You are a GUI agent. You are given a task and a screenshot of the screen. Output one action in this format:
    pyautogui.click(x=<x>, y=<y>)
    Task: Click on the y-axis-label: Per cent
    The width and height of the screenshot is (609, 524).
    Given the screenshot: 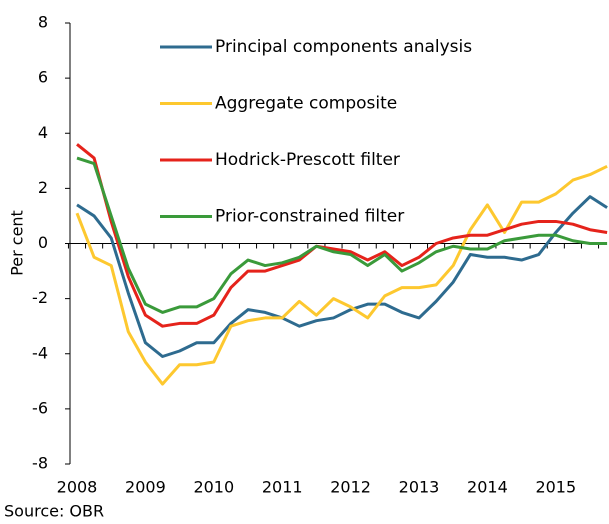 What is the action you would take?
    pyautogui.click(x=17, y=243)
    